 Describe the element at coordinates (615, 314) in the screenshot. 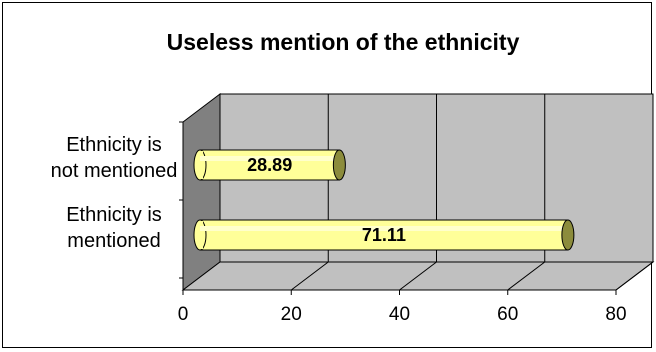

I see `x-tick-label: 80` at that location.